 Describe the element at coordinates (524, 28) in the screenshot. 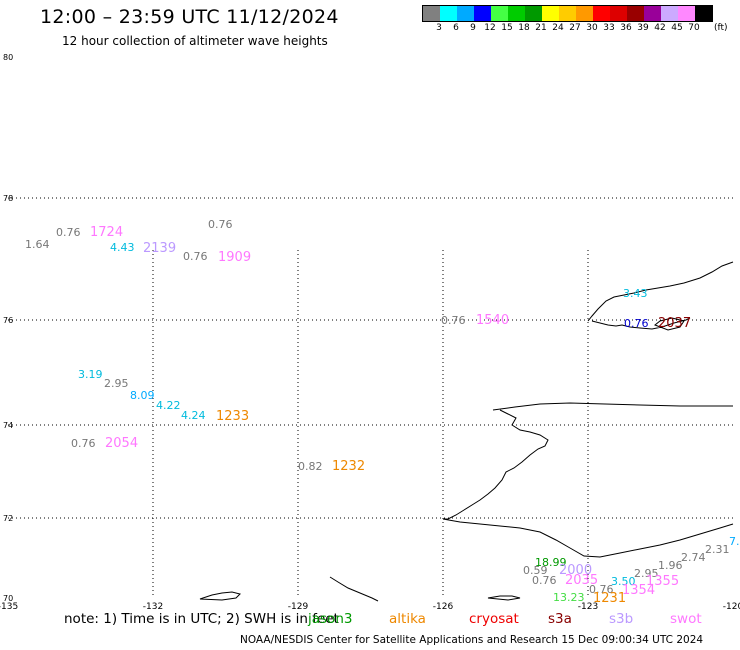

I see `legend-label: 18` at that location.